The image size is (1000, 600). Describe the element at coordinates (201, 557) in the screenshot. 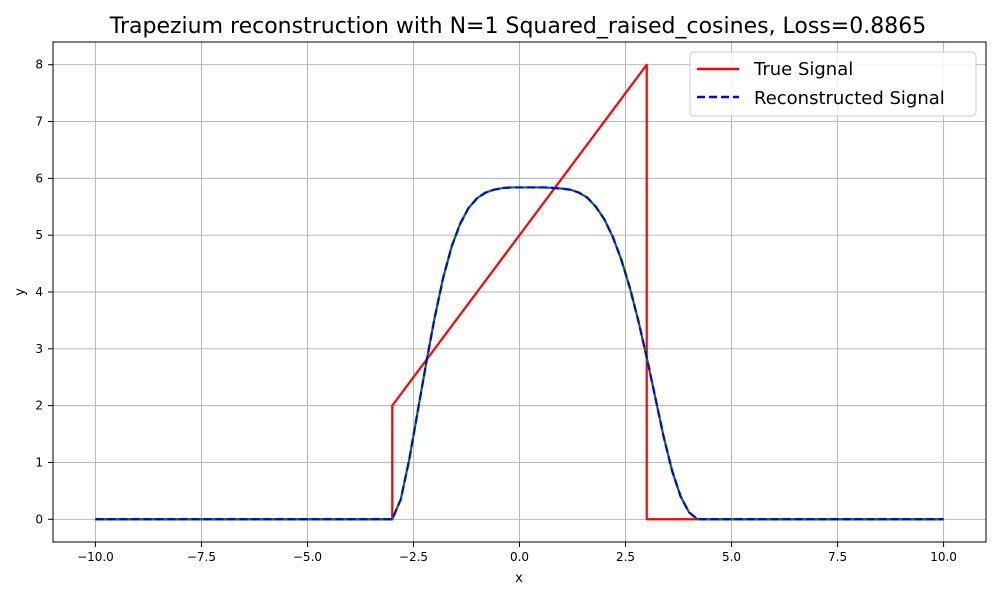

I see `x-tick-label: −7.5` at that location.